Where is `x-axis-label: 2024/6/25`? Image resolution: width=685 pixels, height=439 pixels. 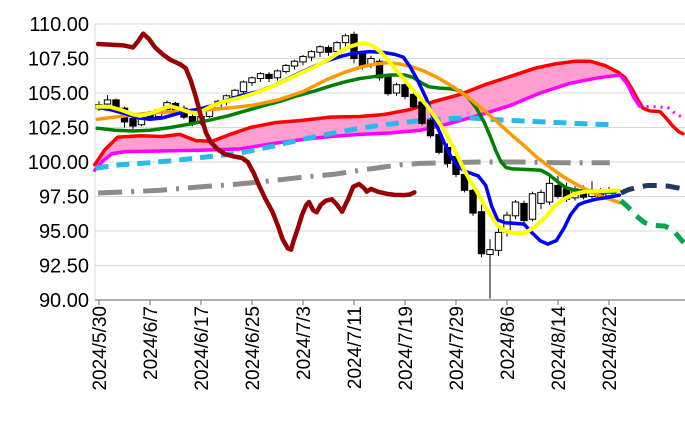
x-axis-label: 2024/6/25 is located at coordinates (253, 348).